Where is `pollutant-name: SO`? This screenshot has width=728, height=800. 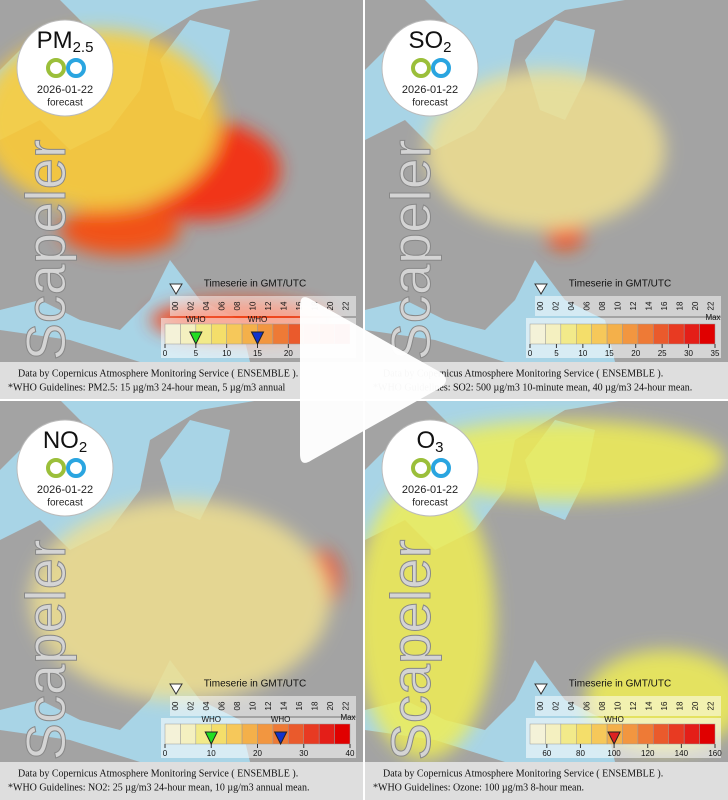
pollutant-name: SO is located at coordinates (425, 40).